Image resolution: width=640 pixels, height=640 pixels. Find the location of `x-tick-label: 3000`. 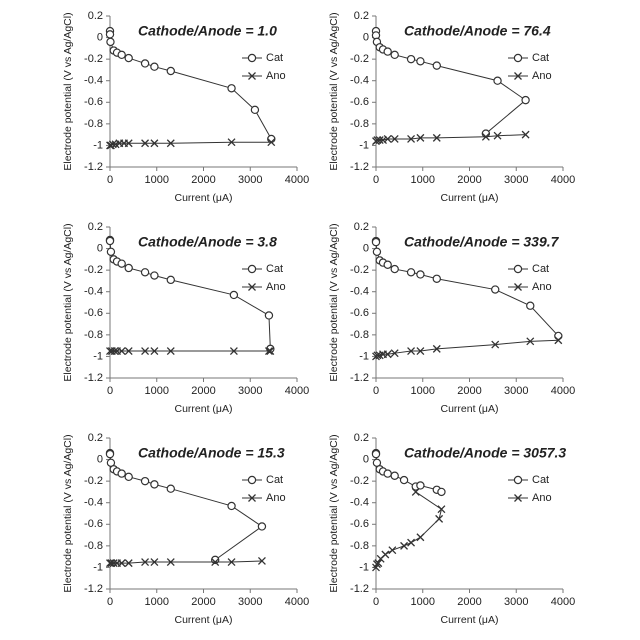

x-tick-label: 3000 is located at coordinates (250, 391).